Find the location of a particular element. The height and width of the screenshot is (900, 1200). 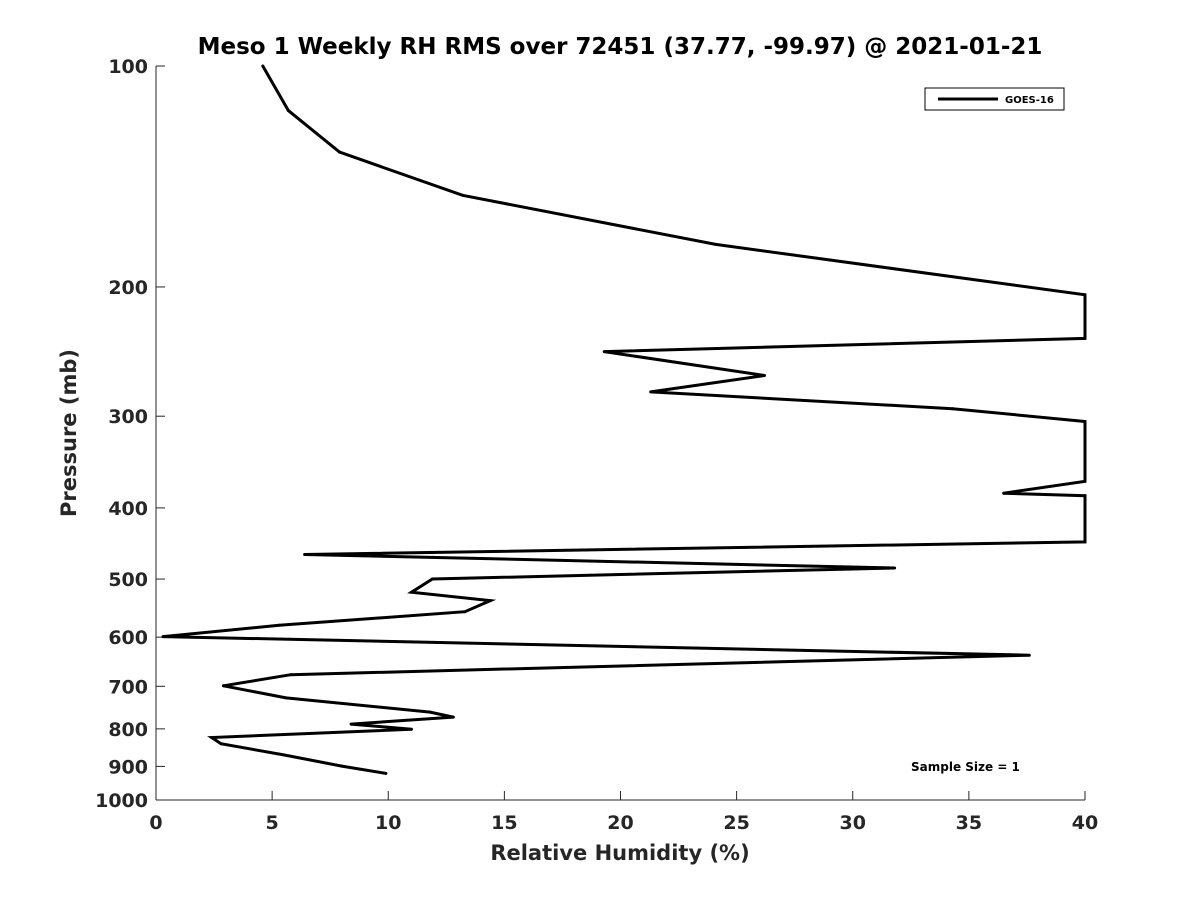

x-tick-label: 20 is located at coordinates (620, 823).